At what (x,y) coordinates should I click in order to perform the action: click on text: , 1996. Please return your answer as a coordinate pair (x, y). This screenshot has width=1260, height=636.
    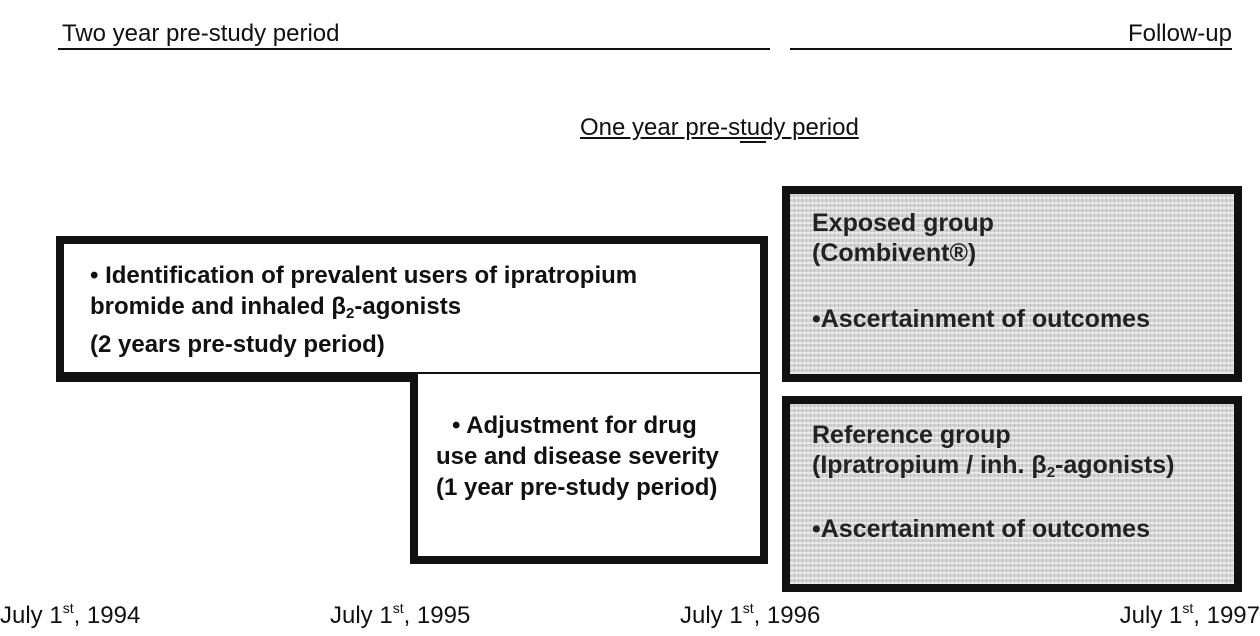
    Looking at the image, I should click on (787, 615).